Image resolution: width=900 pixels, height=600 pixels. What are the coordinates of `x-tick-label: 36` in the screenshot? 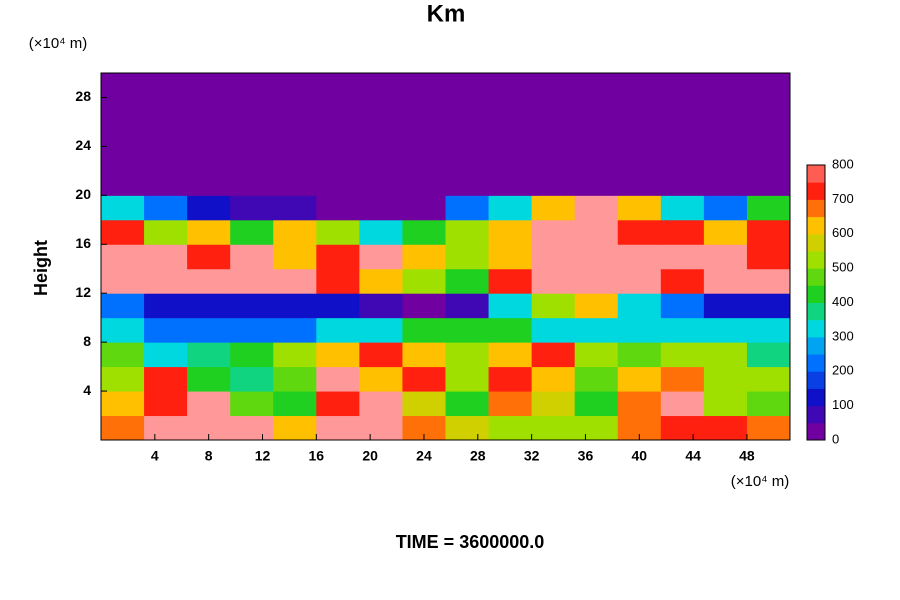 It's located at (586, 456).